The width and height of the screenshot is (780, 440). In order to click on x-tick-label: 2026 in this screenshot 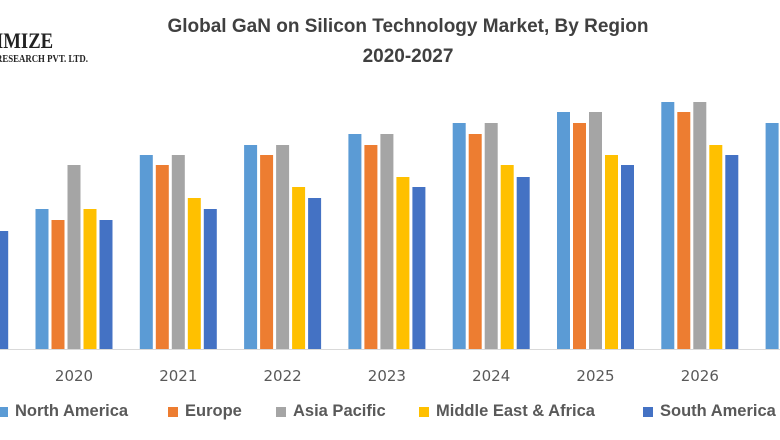, I will do `click(700, 376)`.